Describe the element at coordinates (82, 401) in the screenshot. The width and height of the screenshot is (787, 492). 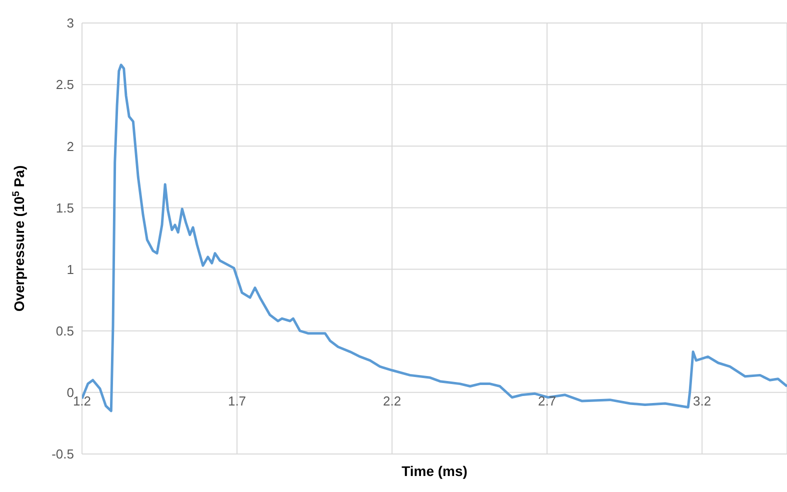
I see `x-tick-label: 1.2` at that location.